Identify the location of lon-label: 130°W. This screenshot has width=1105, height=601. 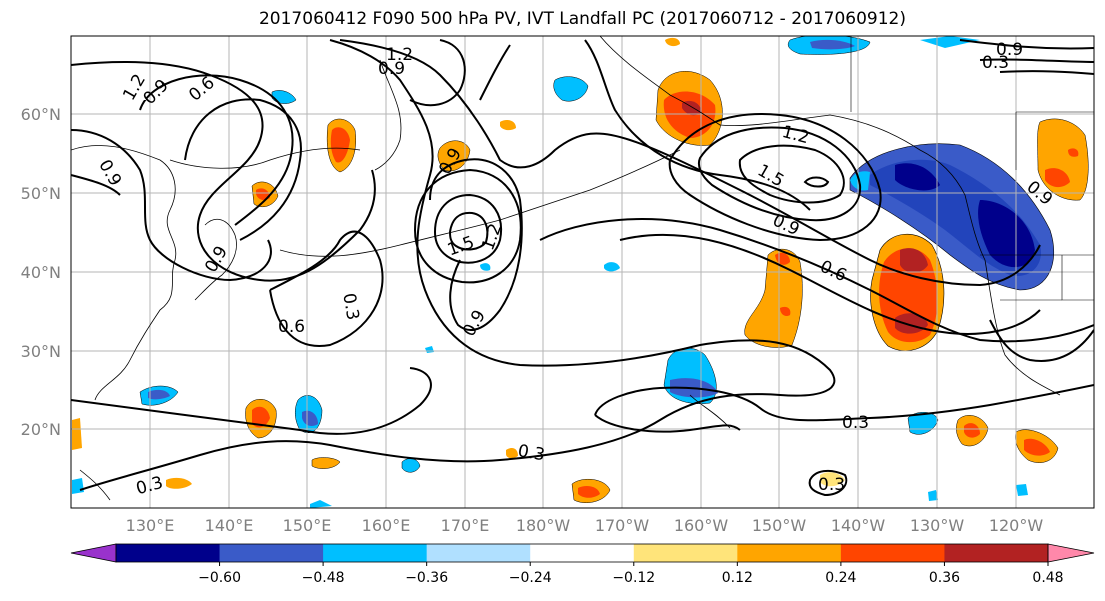
(937, 525).